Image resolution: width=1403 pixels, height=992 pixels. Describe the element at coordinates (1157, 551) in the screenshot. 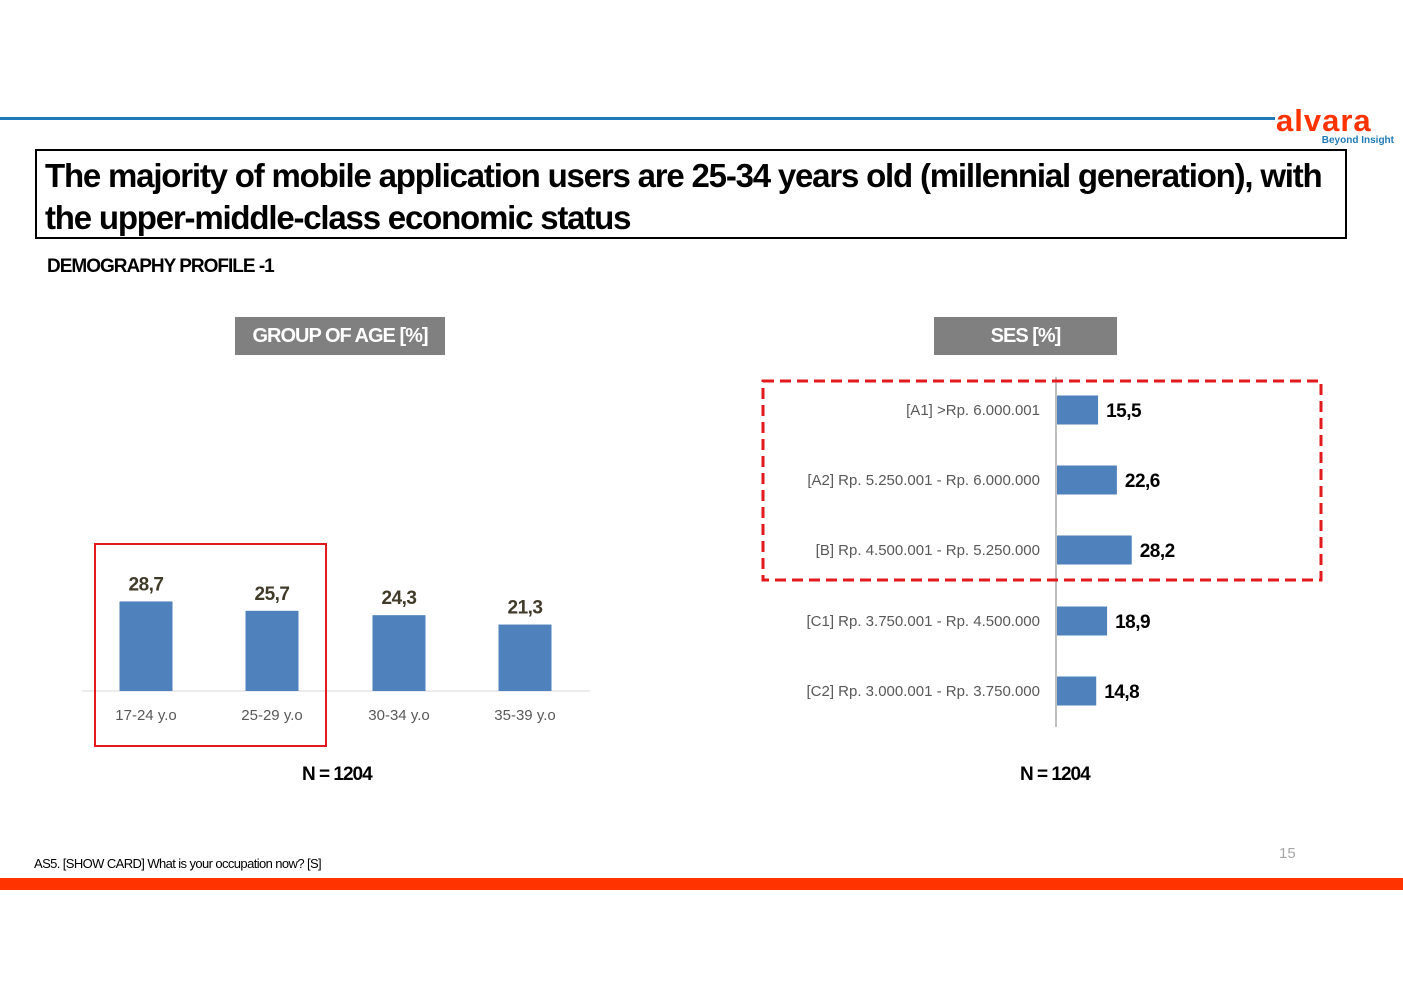

I see `ses-value-label: 28,2` at that location.